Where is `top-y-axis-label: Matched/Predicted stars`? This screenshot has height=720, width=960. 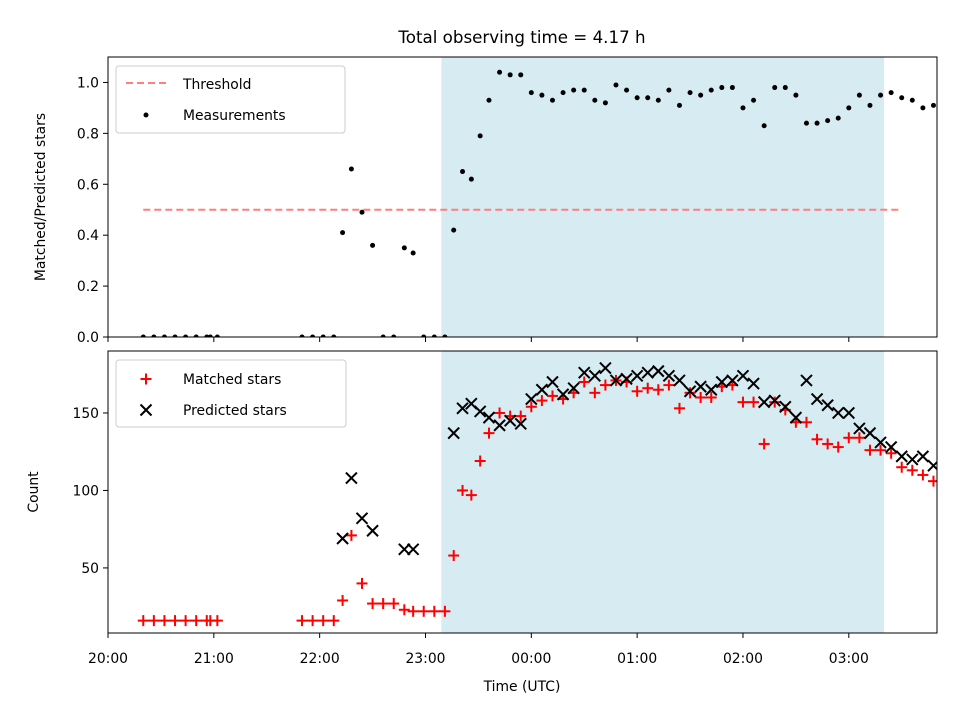 top-y-axis-label: Matched/Predicted stars is located at coordinates (41, 197).